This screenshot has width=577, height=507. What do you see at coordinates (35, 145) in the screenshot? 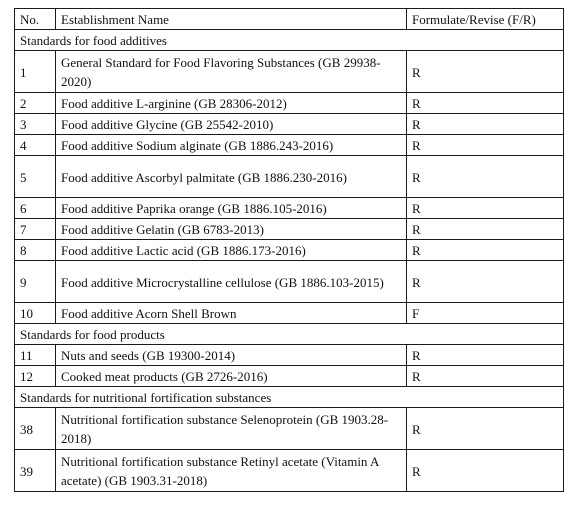
I see `row-no: 4` at bounding box center [35, 145].